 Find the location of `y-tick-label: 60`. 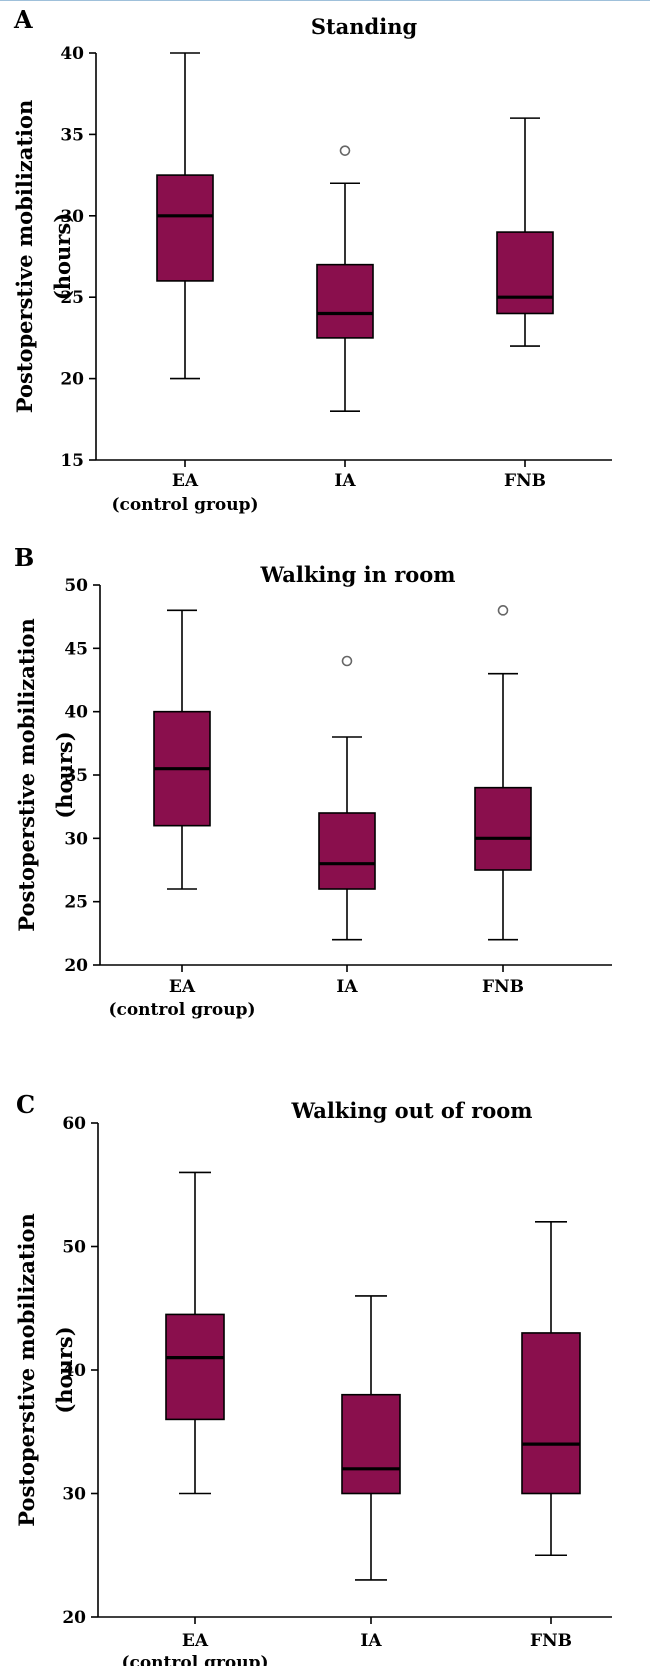

y-tick-label: 60 is located at coordinates (74, 1124).